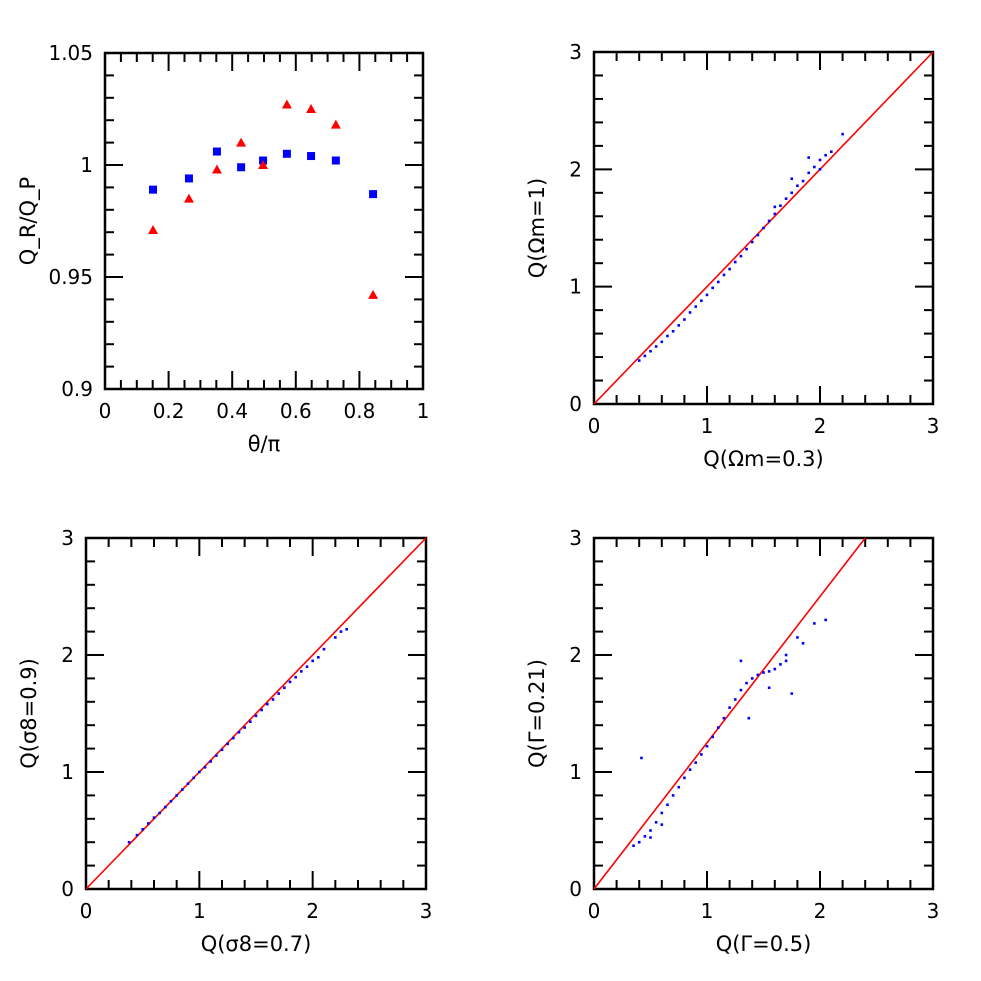 This screenshot has width=981, height=981. I want to click on y-axis-label: Q(Γ=0.21), so click(537, 713).